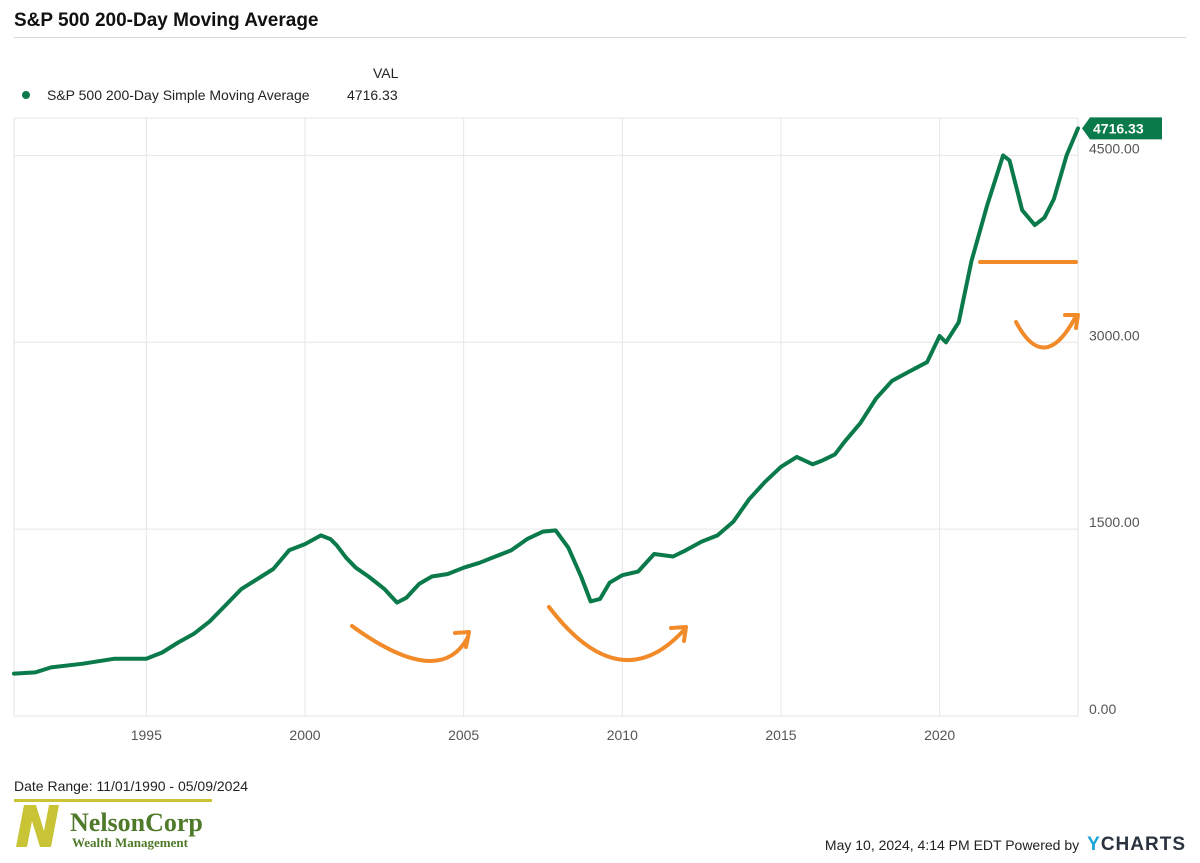 The height and width of the screenshot is (863, 1200). What do you see at coordinates (463, 735) in the screenshot?
I see `x-tick-label: 2005` at bounding box center [463, 735].